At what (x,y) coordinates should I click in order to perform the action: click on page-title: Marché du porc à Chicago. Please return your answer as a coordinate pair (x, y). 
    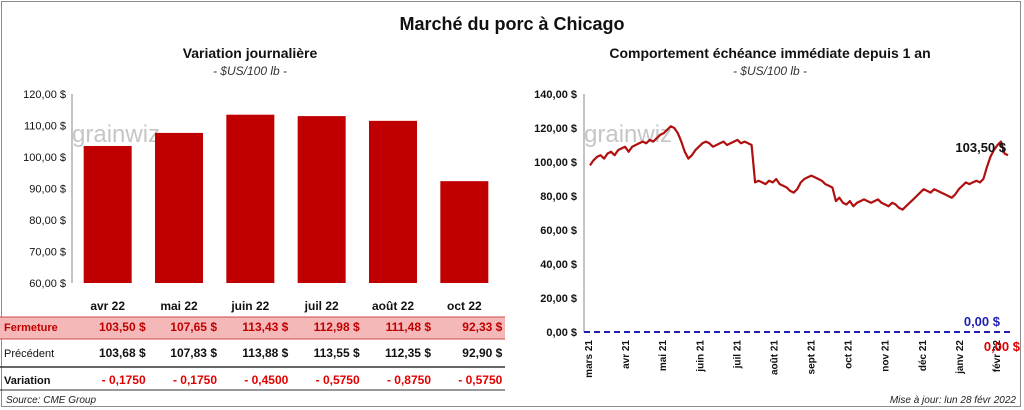
    Looking at the image, I should click on (512, 24).